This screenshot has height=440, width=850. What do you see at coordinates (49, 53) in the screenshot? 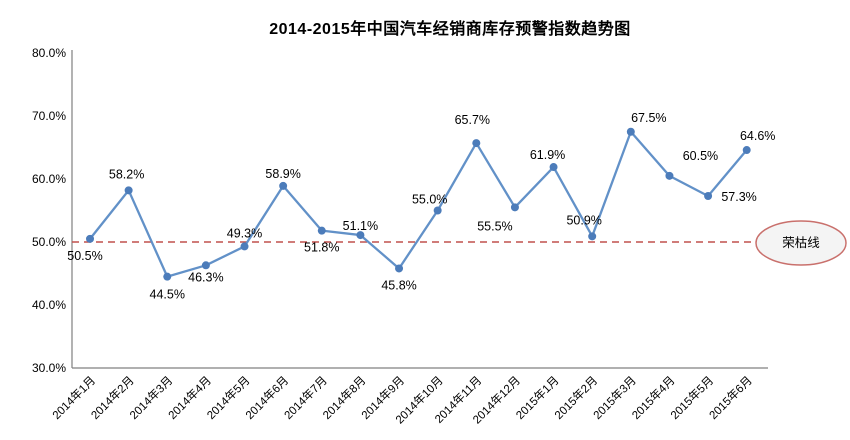
I see `y-tick-label: 80.0%` at bounding box center [49, 53].